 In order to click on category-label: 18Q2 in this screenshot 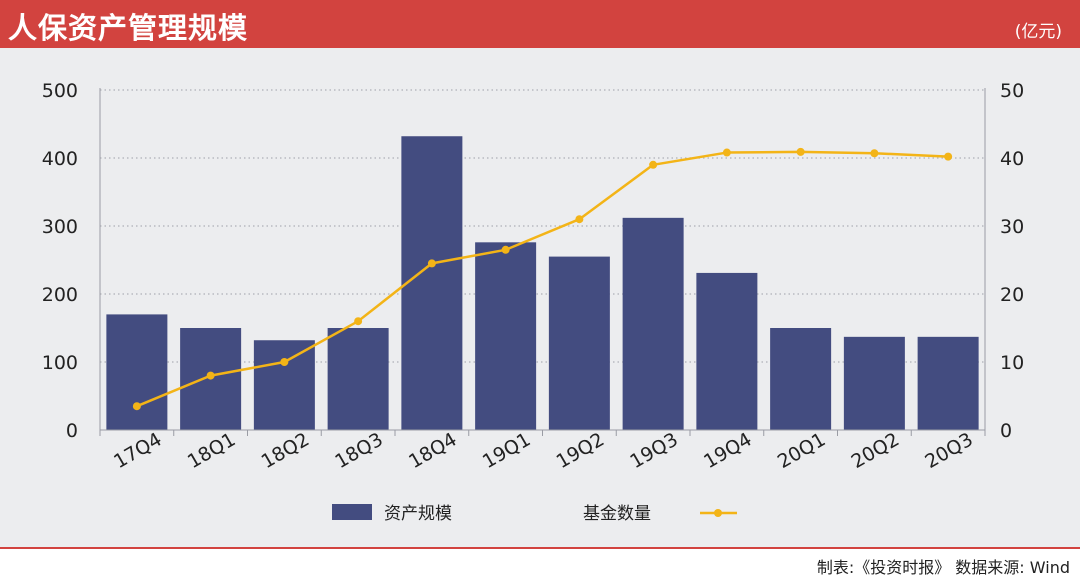, I will do `click(285, 450)`.